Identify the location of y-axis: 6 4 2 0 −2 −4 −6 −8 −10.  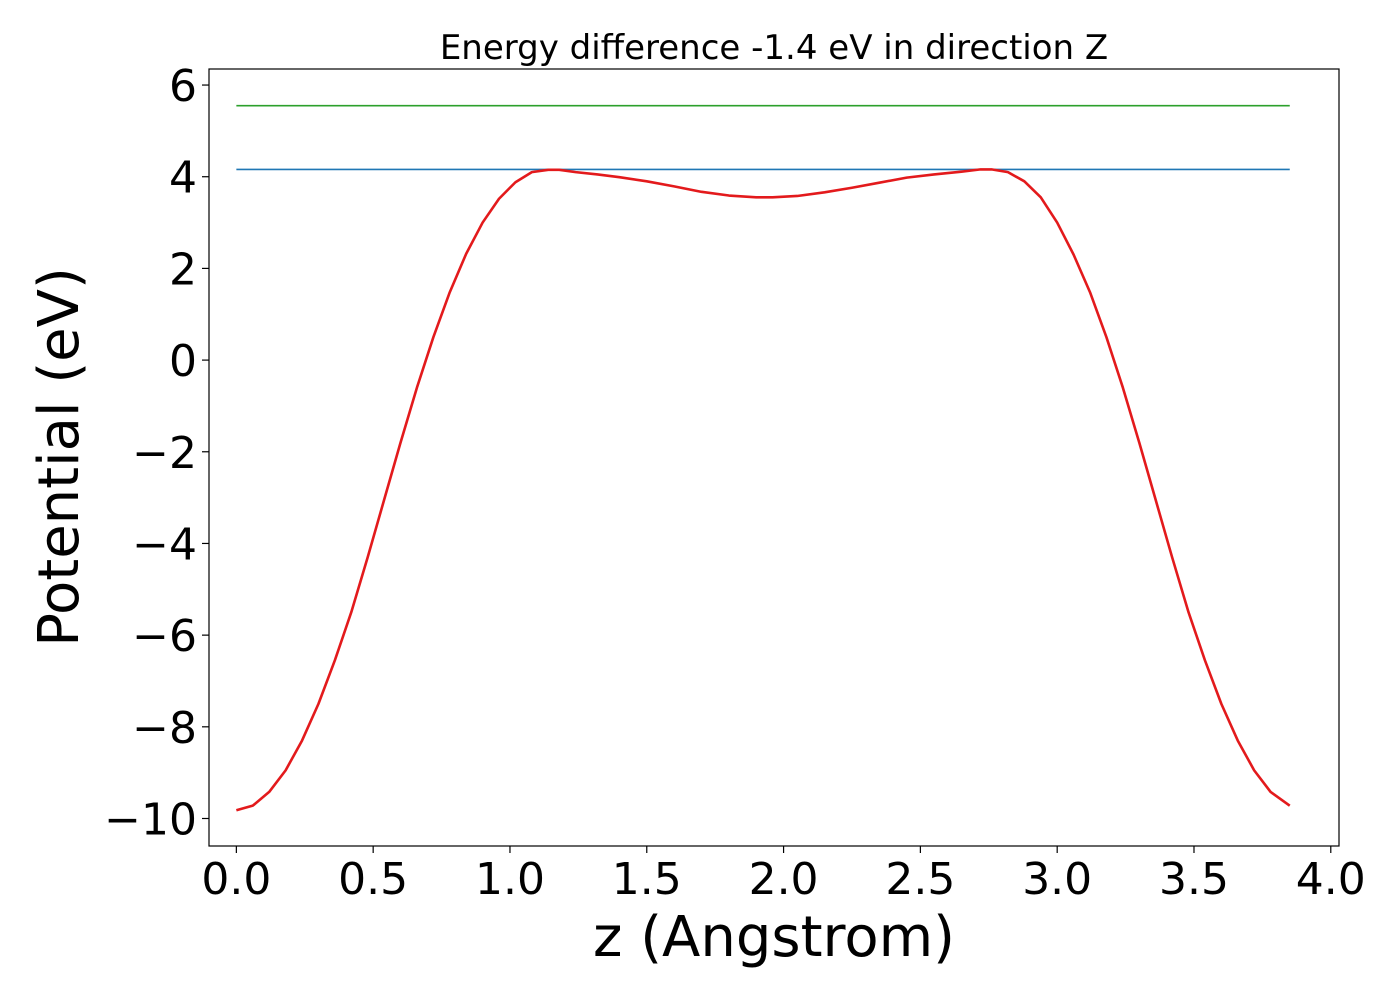
(156, 453).